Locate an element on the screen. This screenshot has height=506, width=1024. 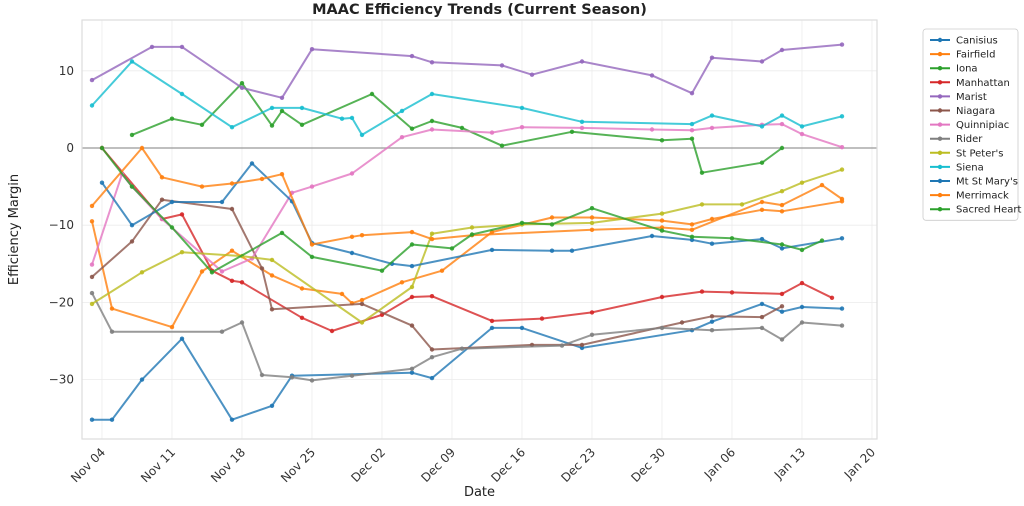
data-point-mt-st-mary-s is located at coordinates (172, 202).